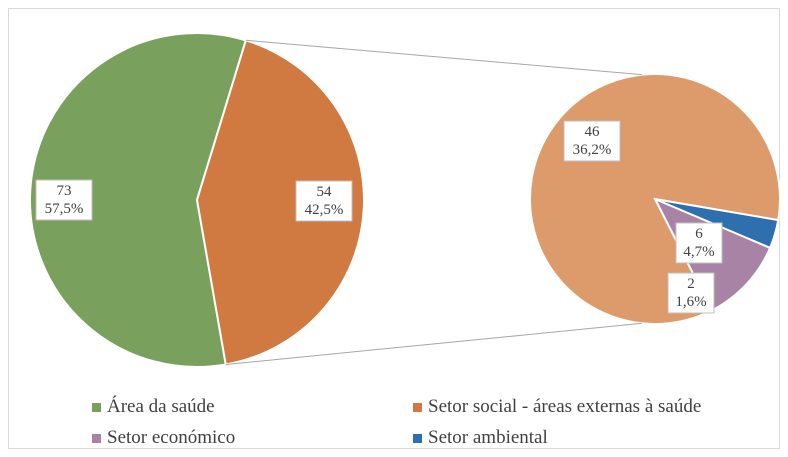 The image size is (788, 457). Describe the element at coordinates (64, 209) in the screenshot. I see `label-percent: 57,5%` at that location.